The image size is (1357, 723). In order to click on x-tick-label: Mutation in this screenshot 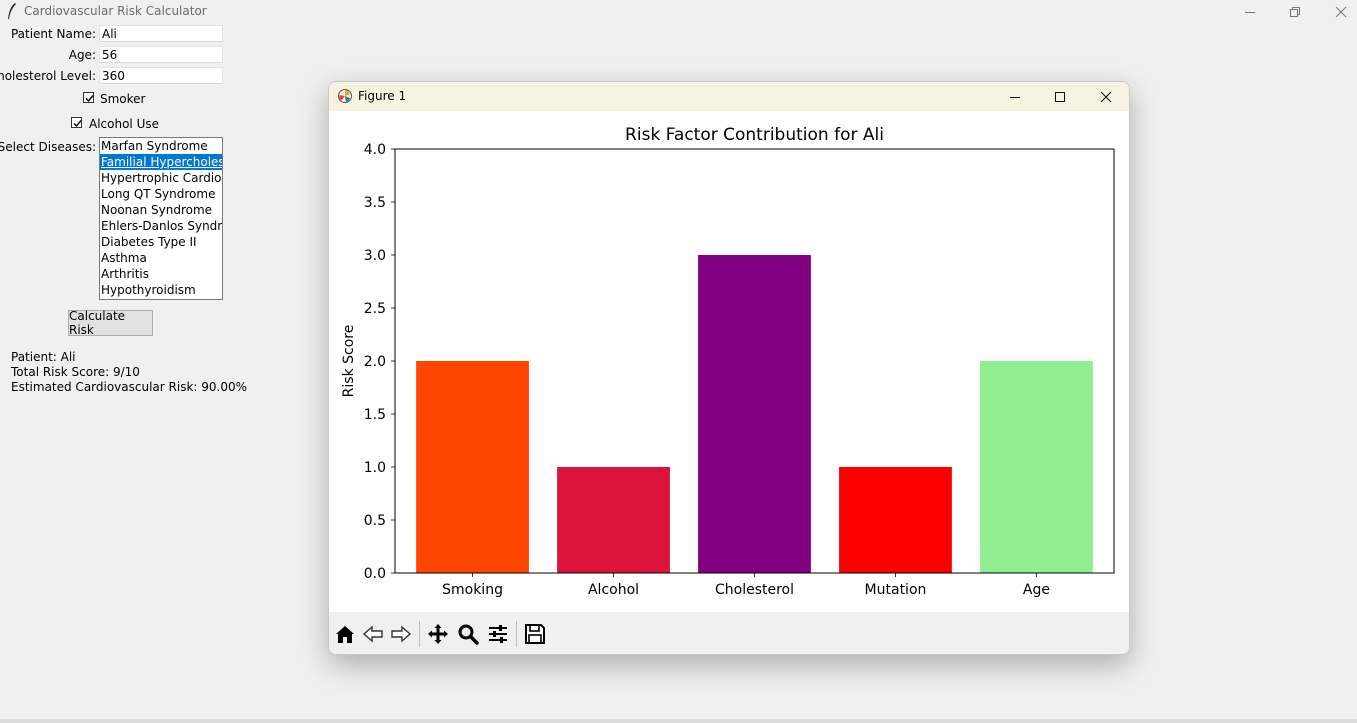, I will do `click(896, 590)`.